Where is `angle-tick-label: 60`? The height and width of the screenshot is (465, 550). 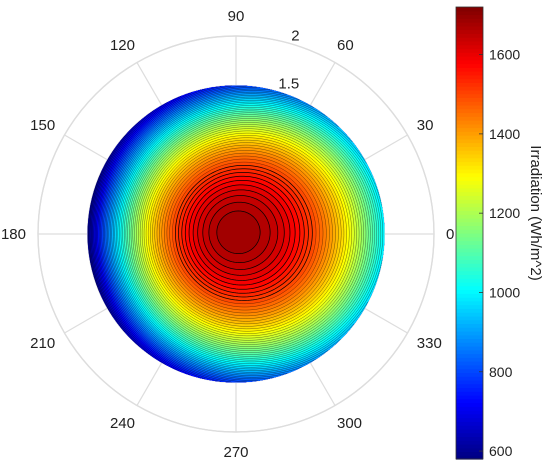
angle-tick-label: 60 is located at coordinates (345, 45).